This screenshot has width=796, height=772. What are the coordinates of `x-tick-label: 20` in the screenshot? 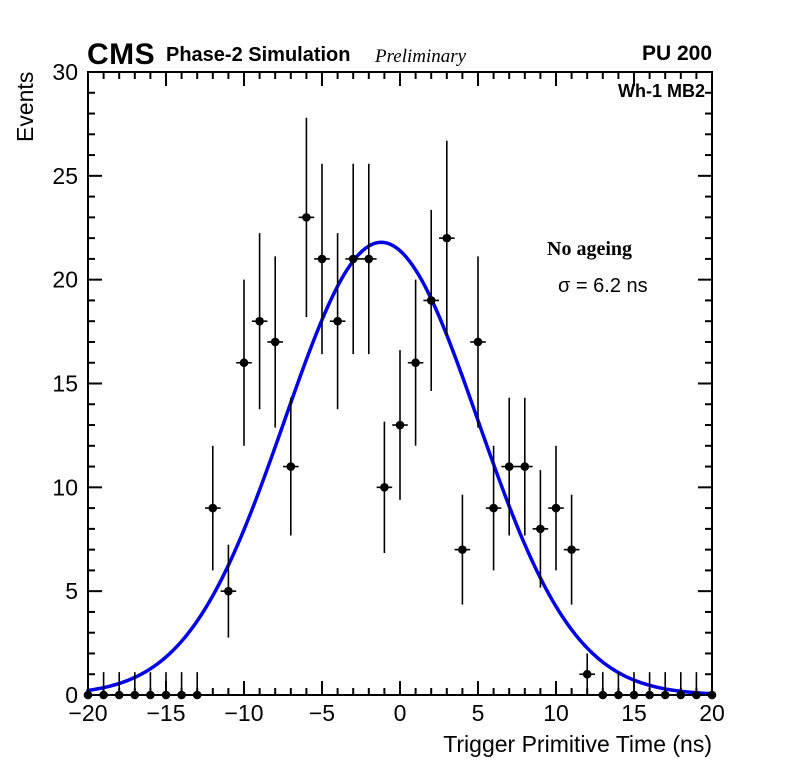 It's located at (712, 713).